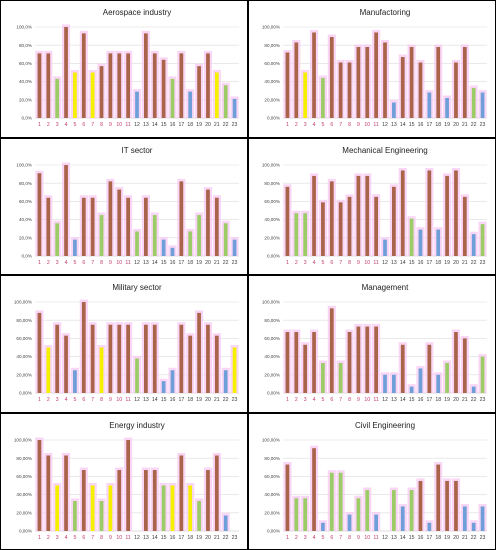  What do you see at coordinates (367, 125) in the screenshot?
I see `x-tick-label: 10` at bounding box center [367, 125].